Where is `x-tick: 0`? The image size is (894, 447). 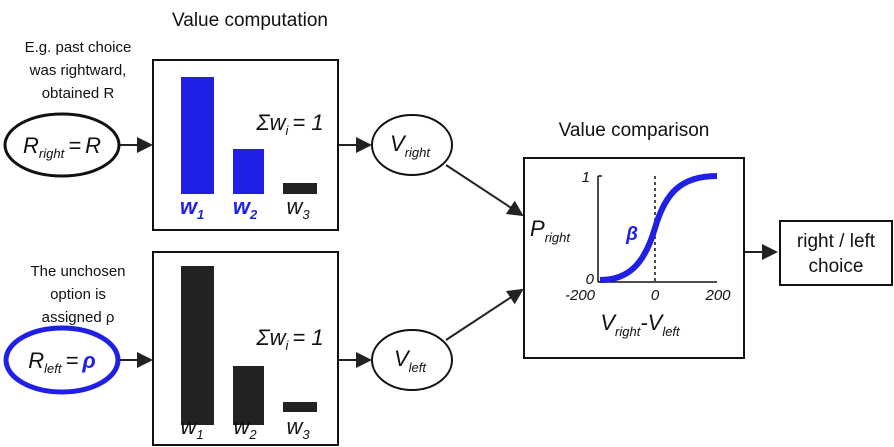 x-tick: 0 is located at coordinates (655, 295).